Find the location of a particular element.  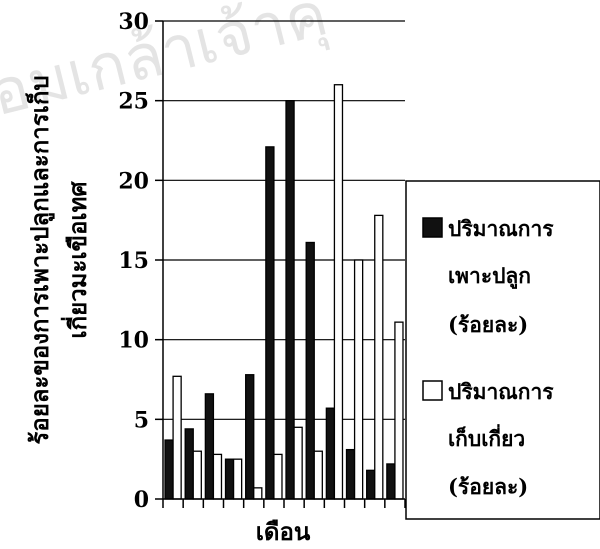

legend-swatch-harvest is located at coordinates (432, 390).